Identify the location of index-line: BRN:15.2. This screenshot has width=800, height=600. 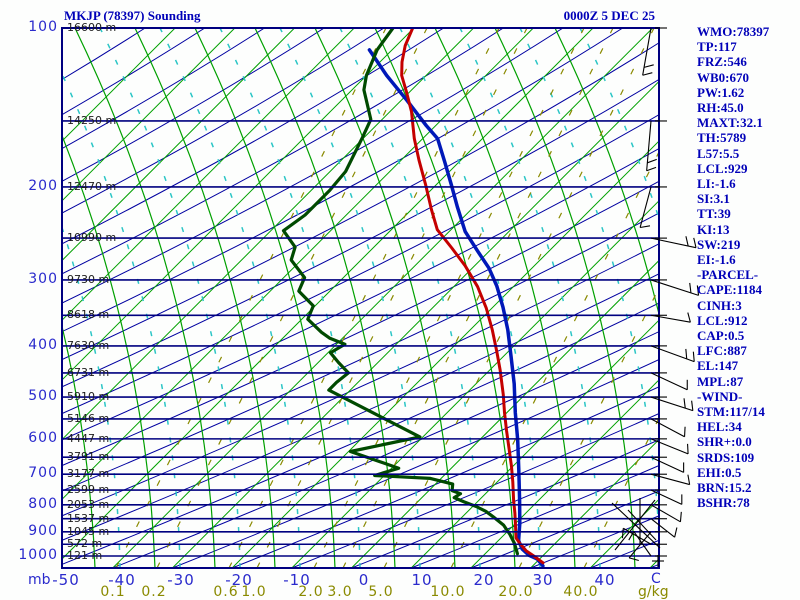
(724, 488).